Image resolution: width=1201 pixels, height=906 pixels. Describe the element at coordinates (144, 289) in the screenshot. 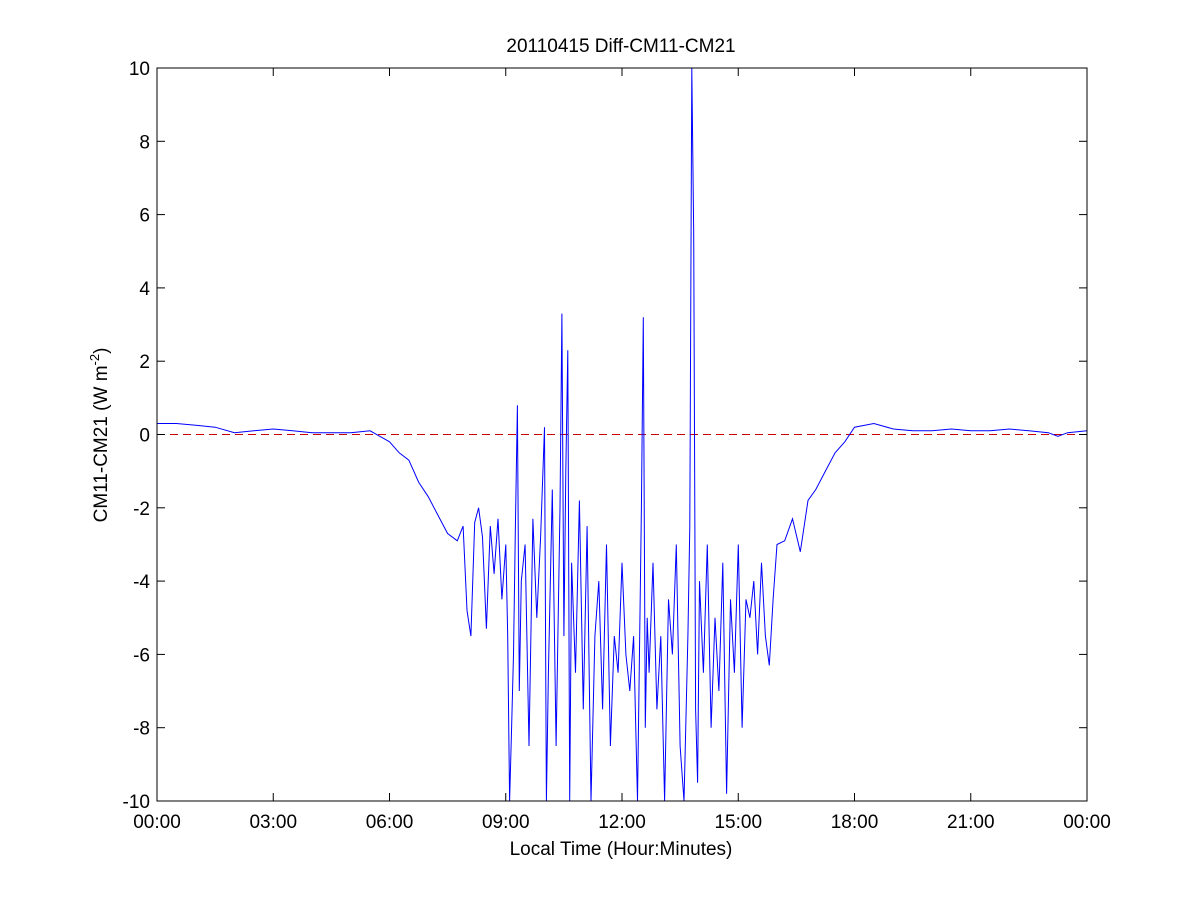

I see `y-tick-label: 4` at that location.